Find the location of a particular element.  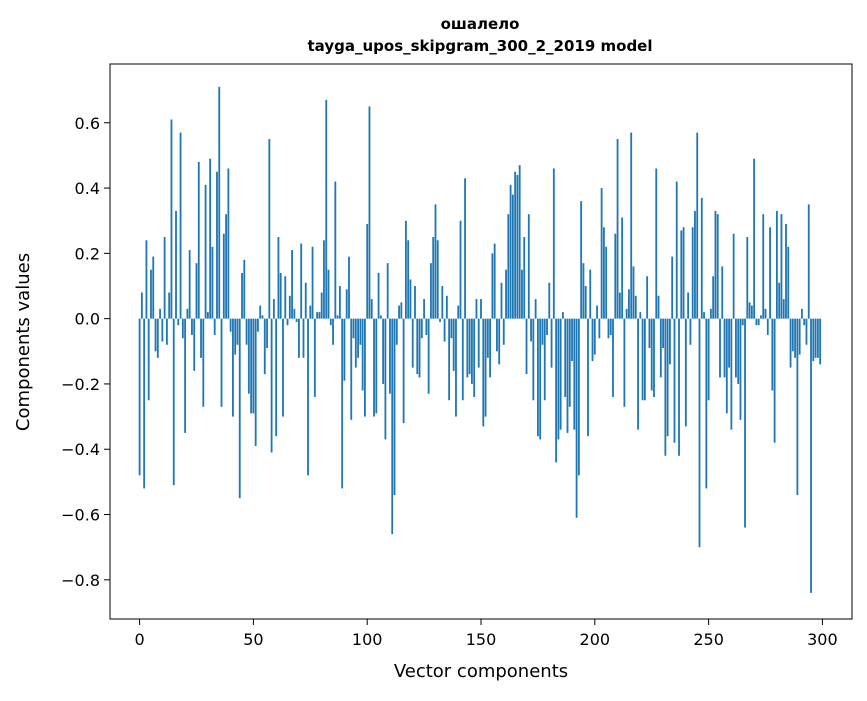

y-axis-label: Components values is located at coordinates (23, 342).